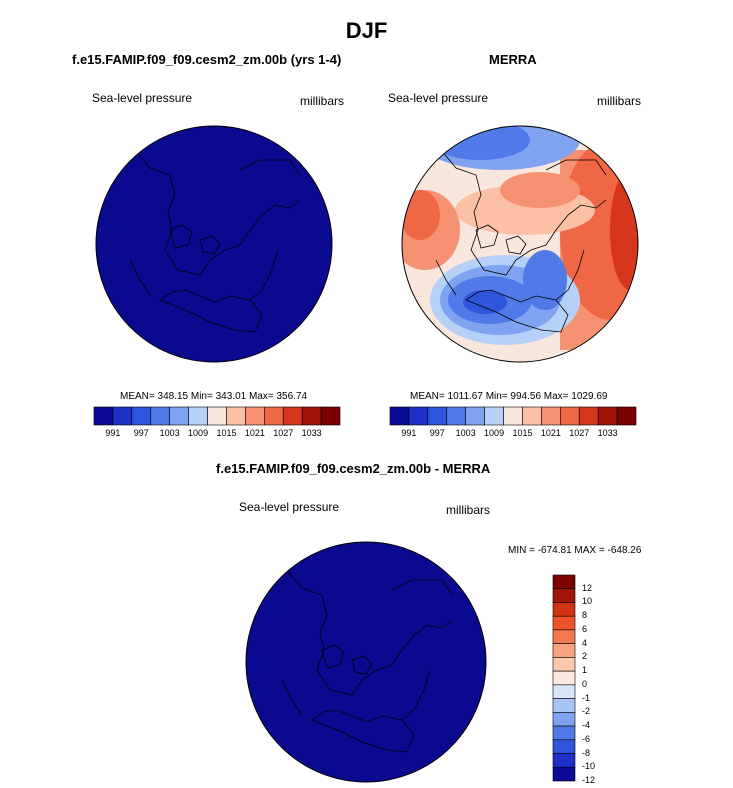  What do you see at coordinates (575, 550) in the screenshot?
I see `stats-diff: MIN = -674.81 MAX = -648.26` at bounding box center [575, 550].